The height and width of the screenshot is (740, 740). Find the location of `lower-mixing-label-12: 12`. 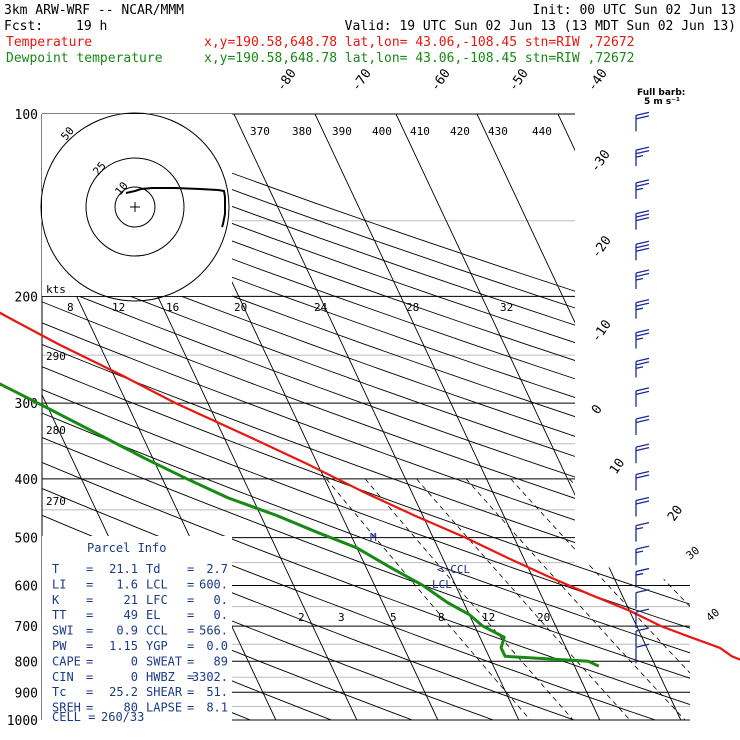

lower-mixing-label-12: 12 is located at coordinates (488, 617).